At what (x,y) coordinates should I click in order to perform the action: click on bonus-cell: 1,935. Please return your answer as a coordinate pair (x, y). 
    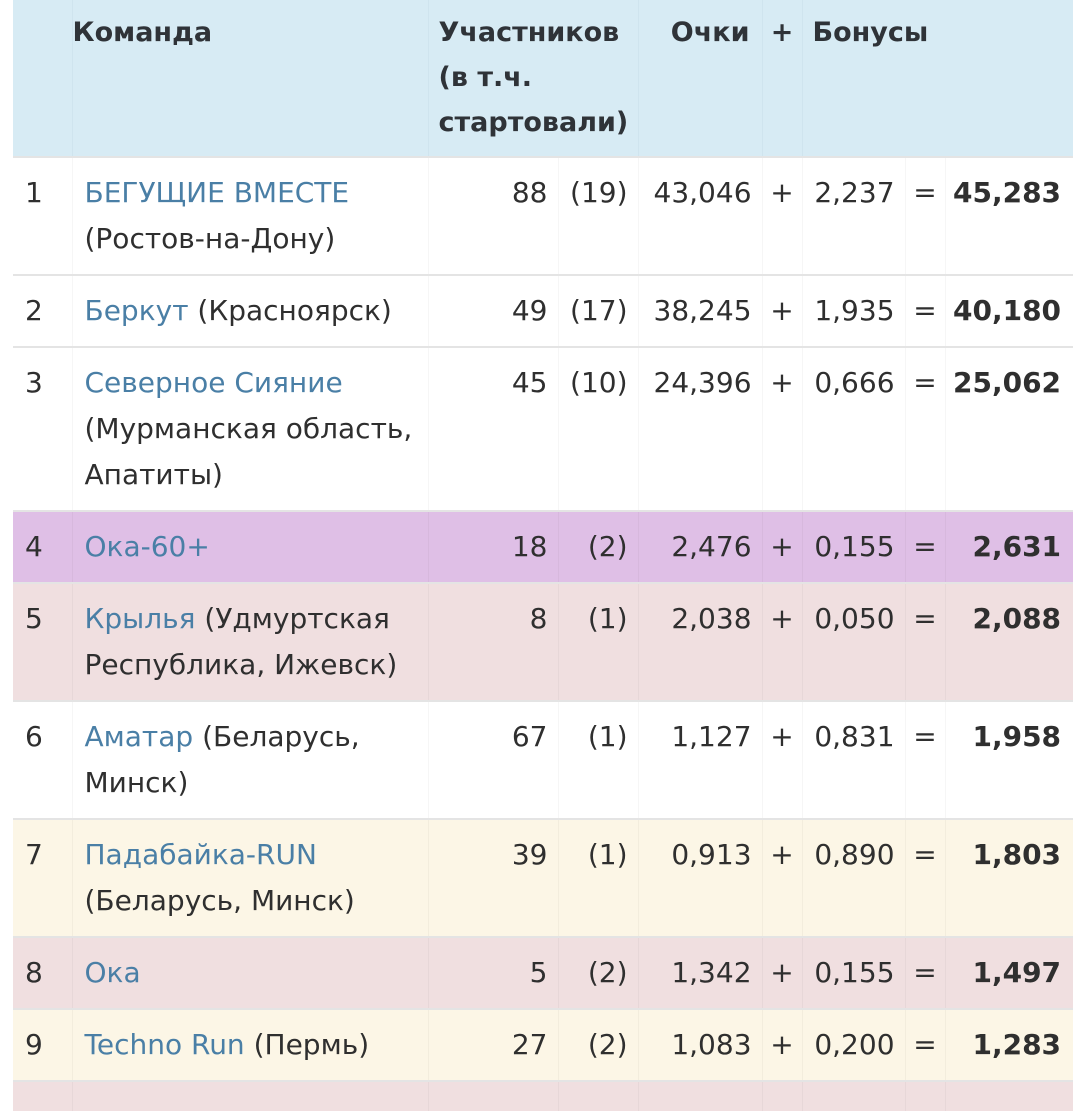
    Looking at the image, I should click on (853, 311).